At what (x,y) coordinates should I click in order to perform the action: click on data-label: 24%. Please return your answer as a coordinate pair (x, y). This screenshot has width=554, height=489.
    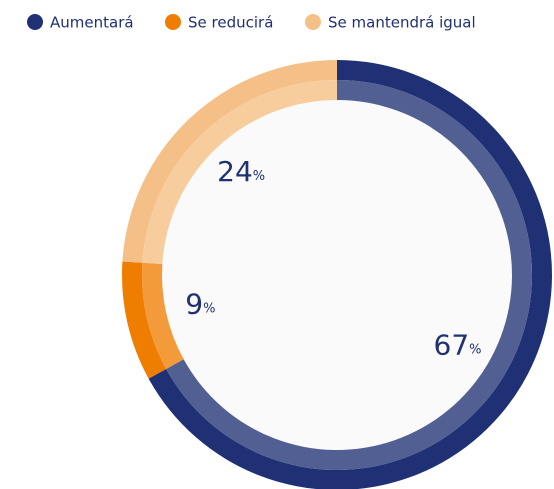
    Looking at the image, I should click on (241, 171).